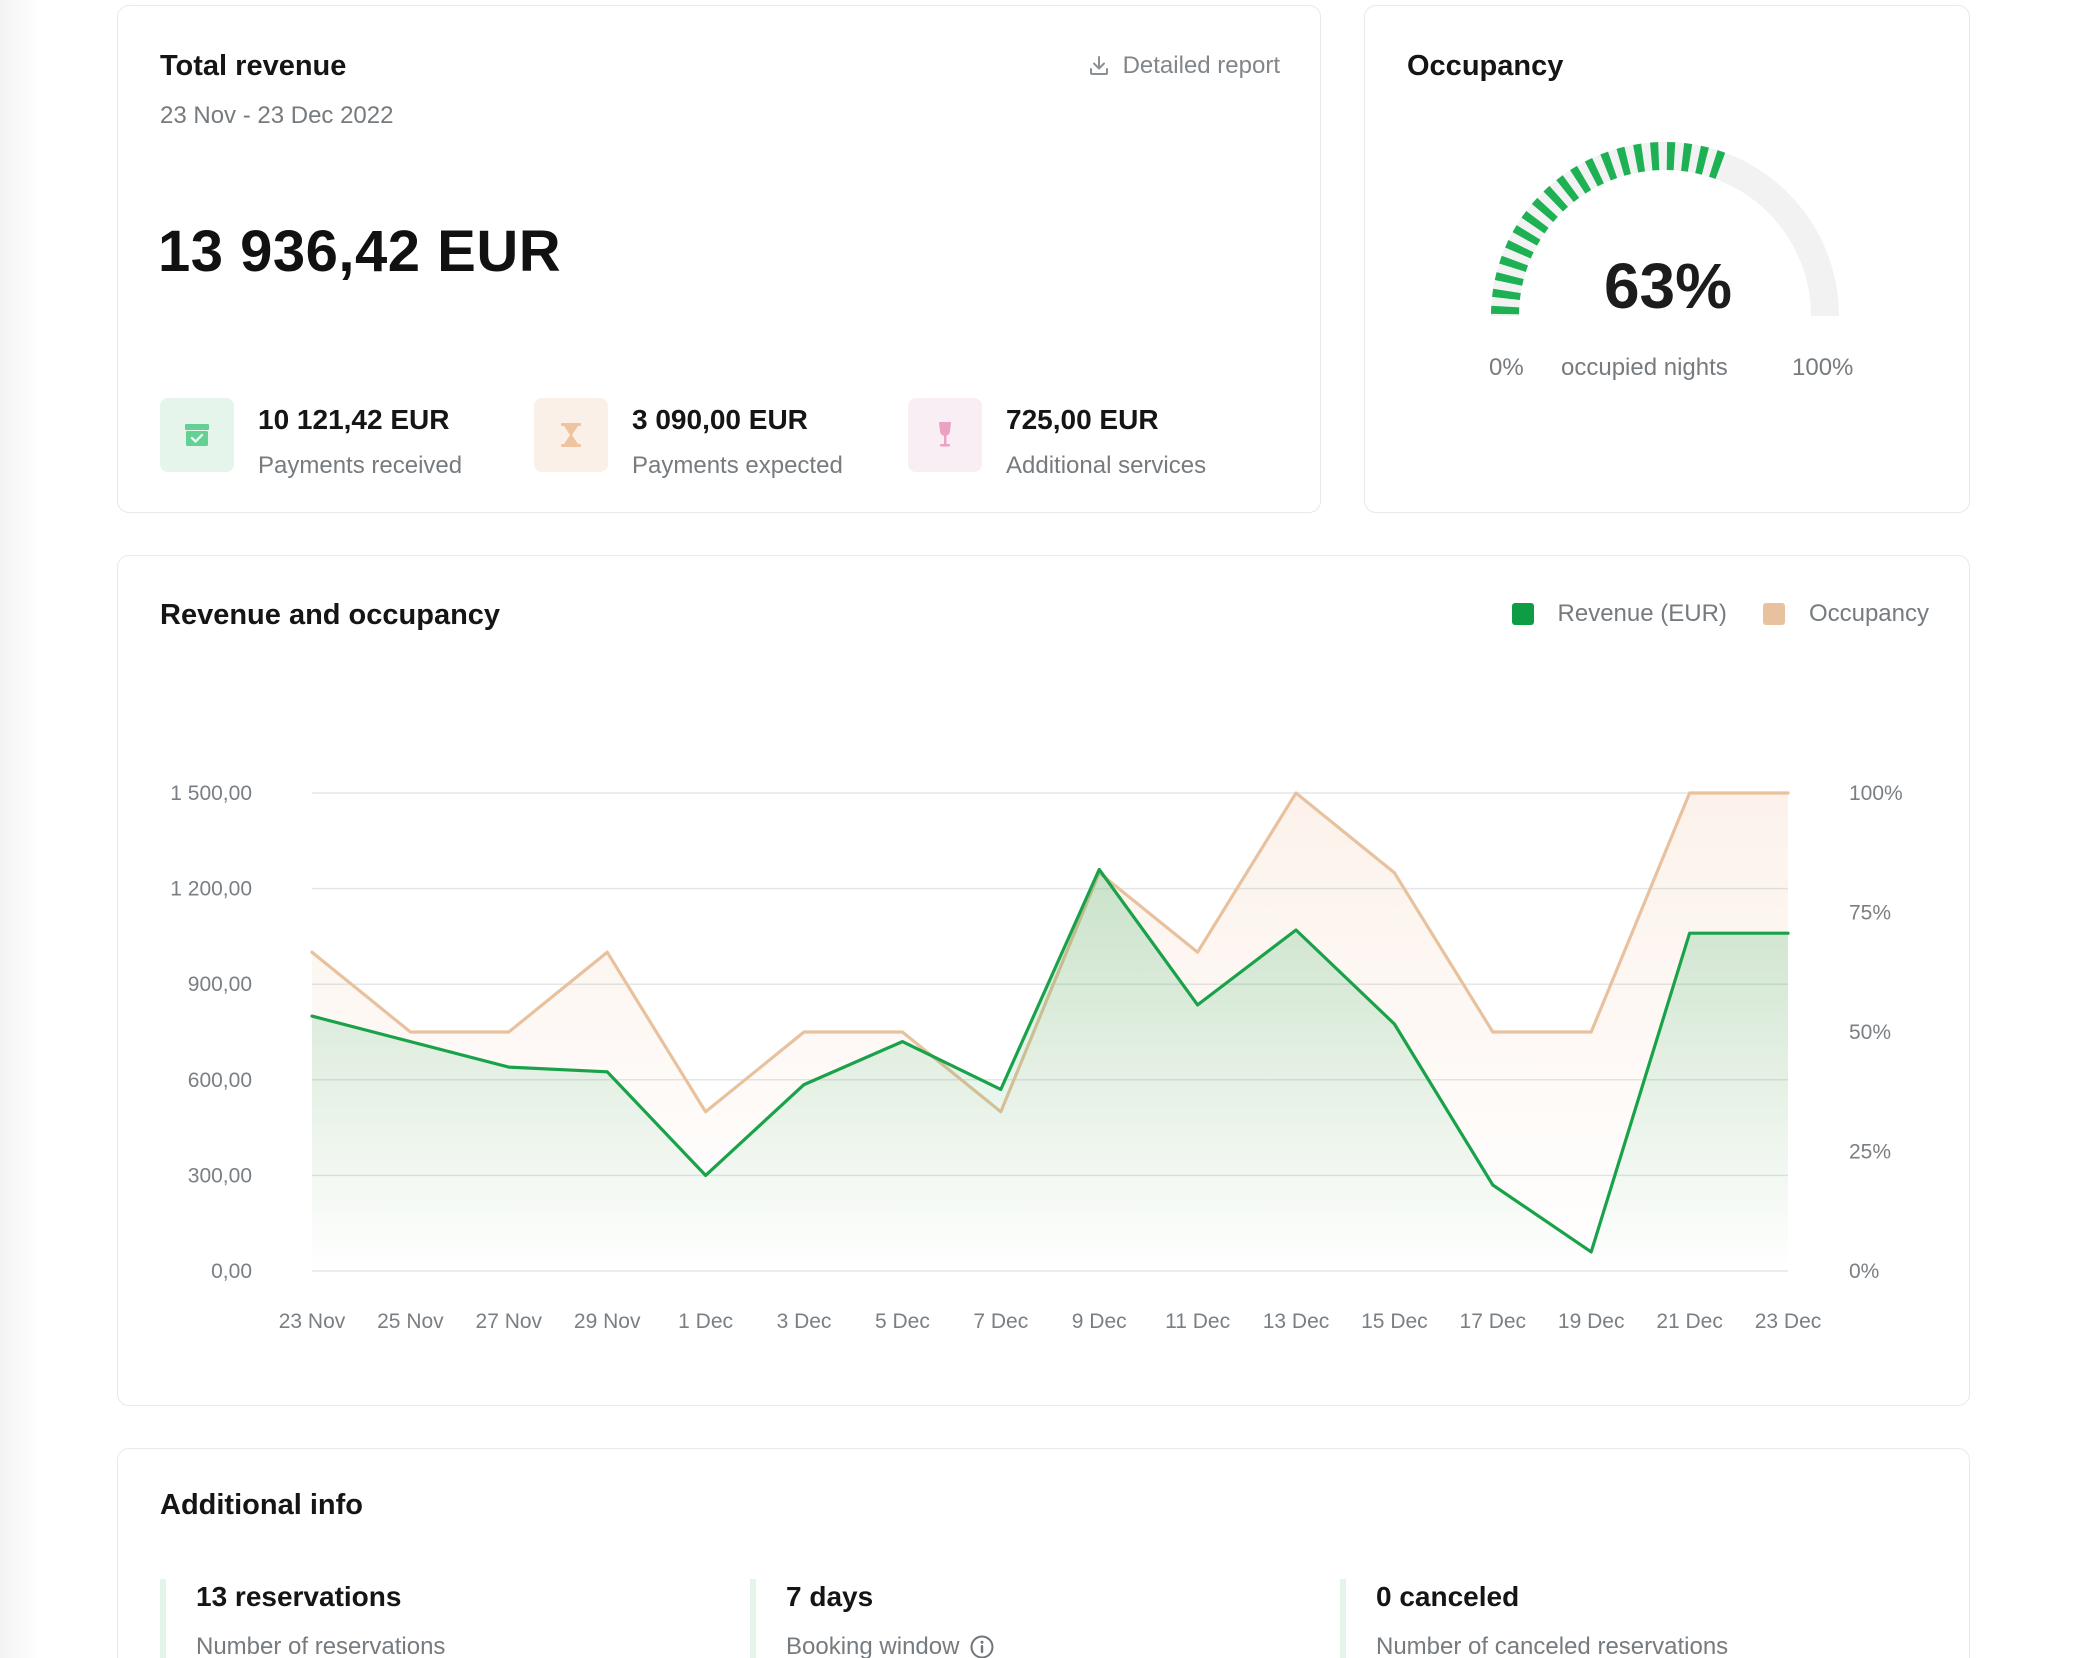 This screenshot has width=2080, height=1658. Describe the element at coordinates (873, 1645) in the screenshot. I see `booking-window-label: Booking window` at that location.